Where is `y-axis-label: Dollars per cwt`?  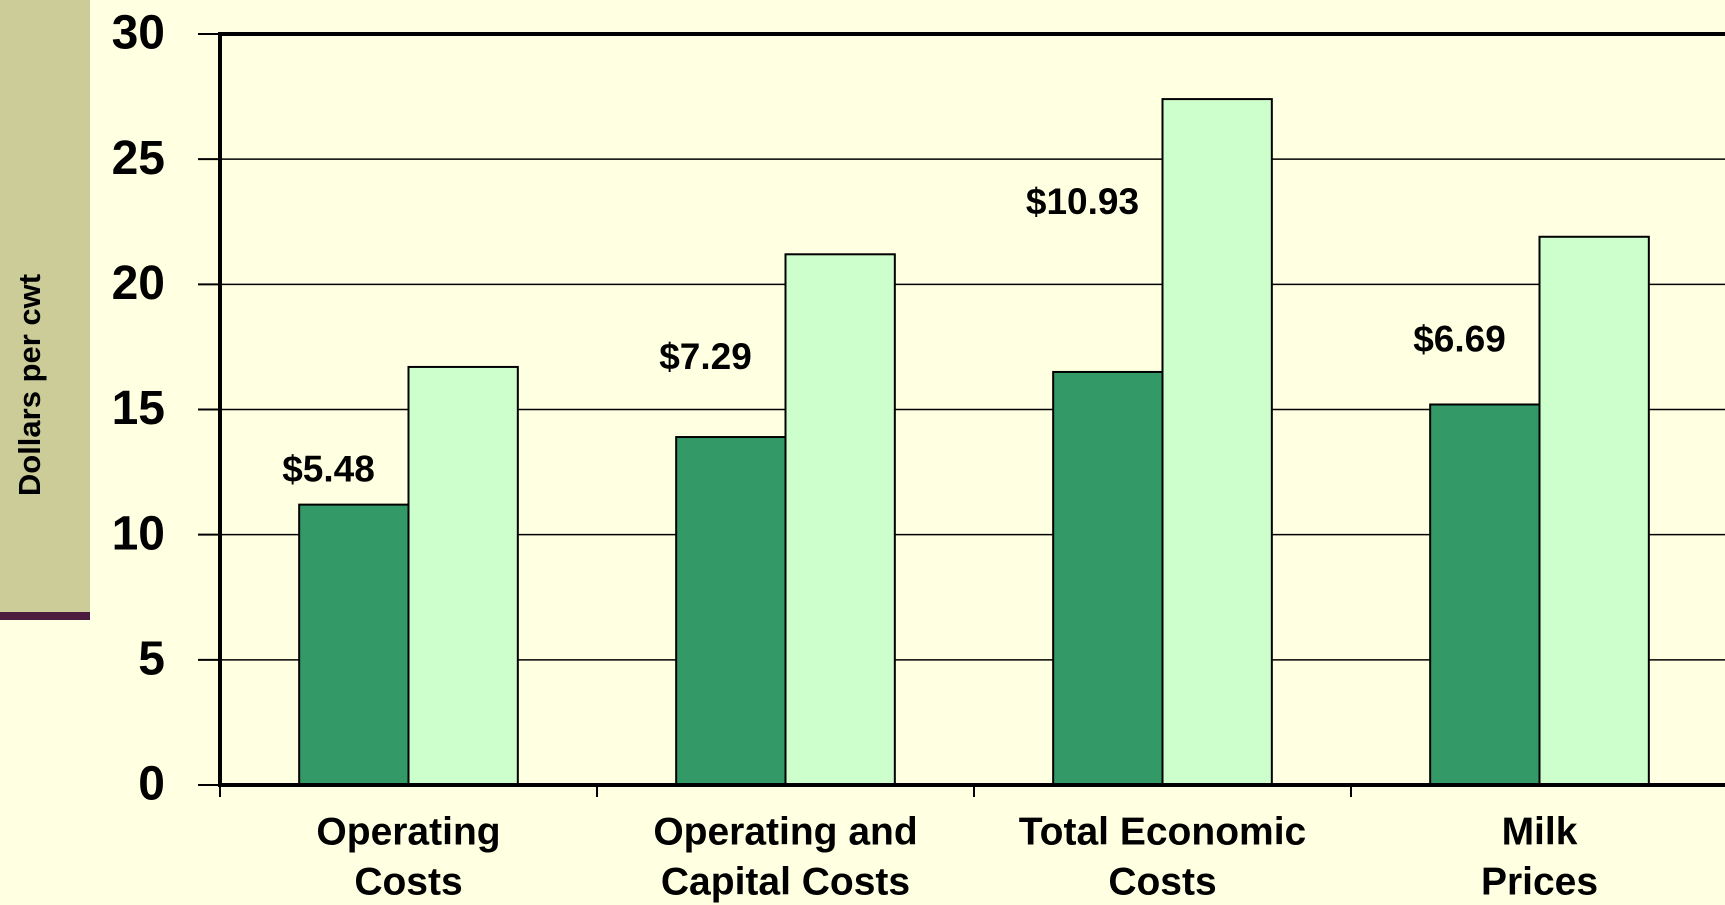
y-axis-label: Dollars per cwt is located at coordinates (29, 385).